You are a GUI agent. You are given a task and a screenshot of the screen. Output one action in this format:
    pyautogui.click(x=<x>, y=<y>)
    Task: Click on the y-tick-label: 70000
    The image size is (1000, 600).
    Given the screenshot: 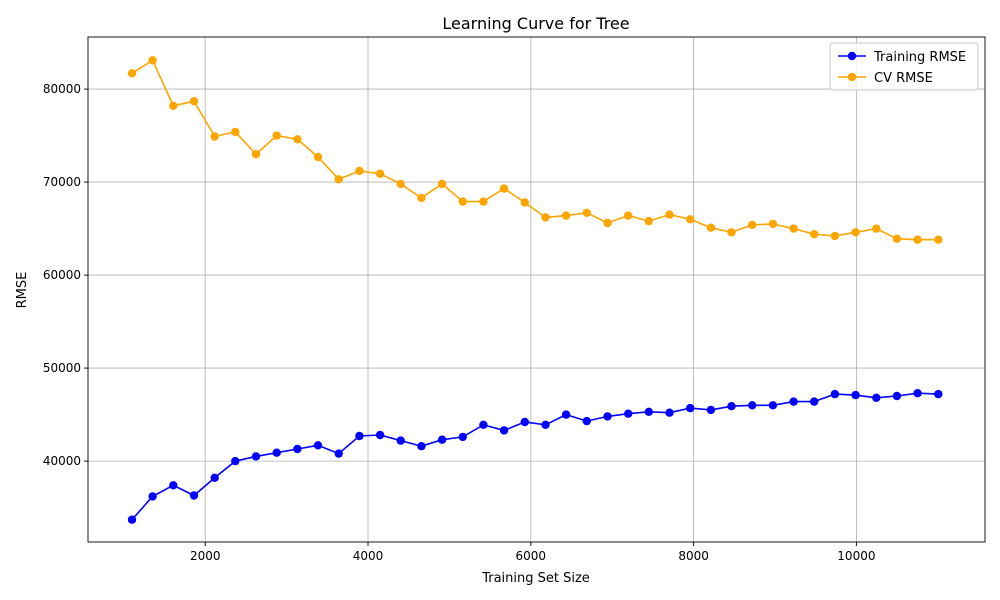 What is the action you would take?
    pyautogui.click(x=62, y=182)
    